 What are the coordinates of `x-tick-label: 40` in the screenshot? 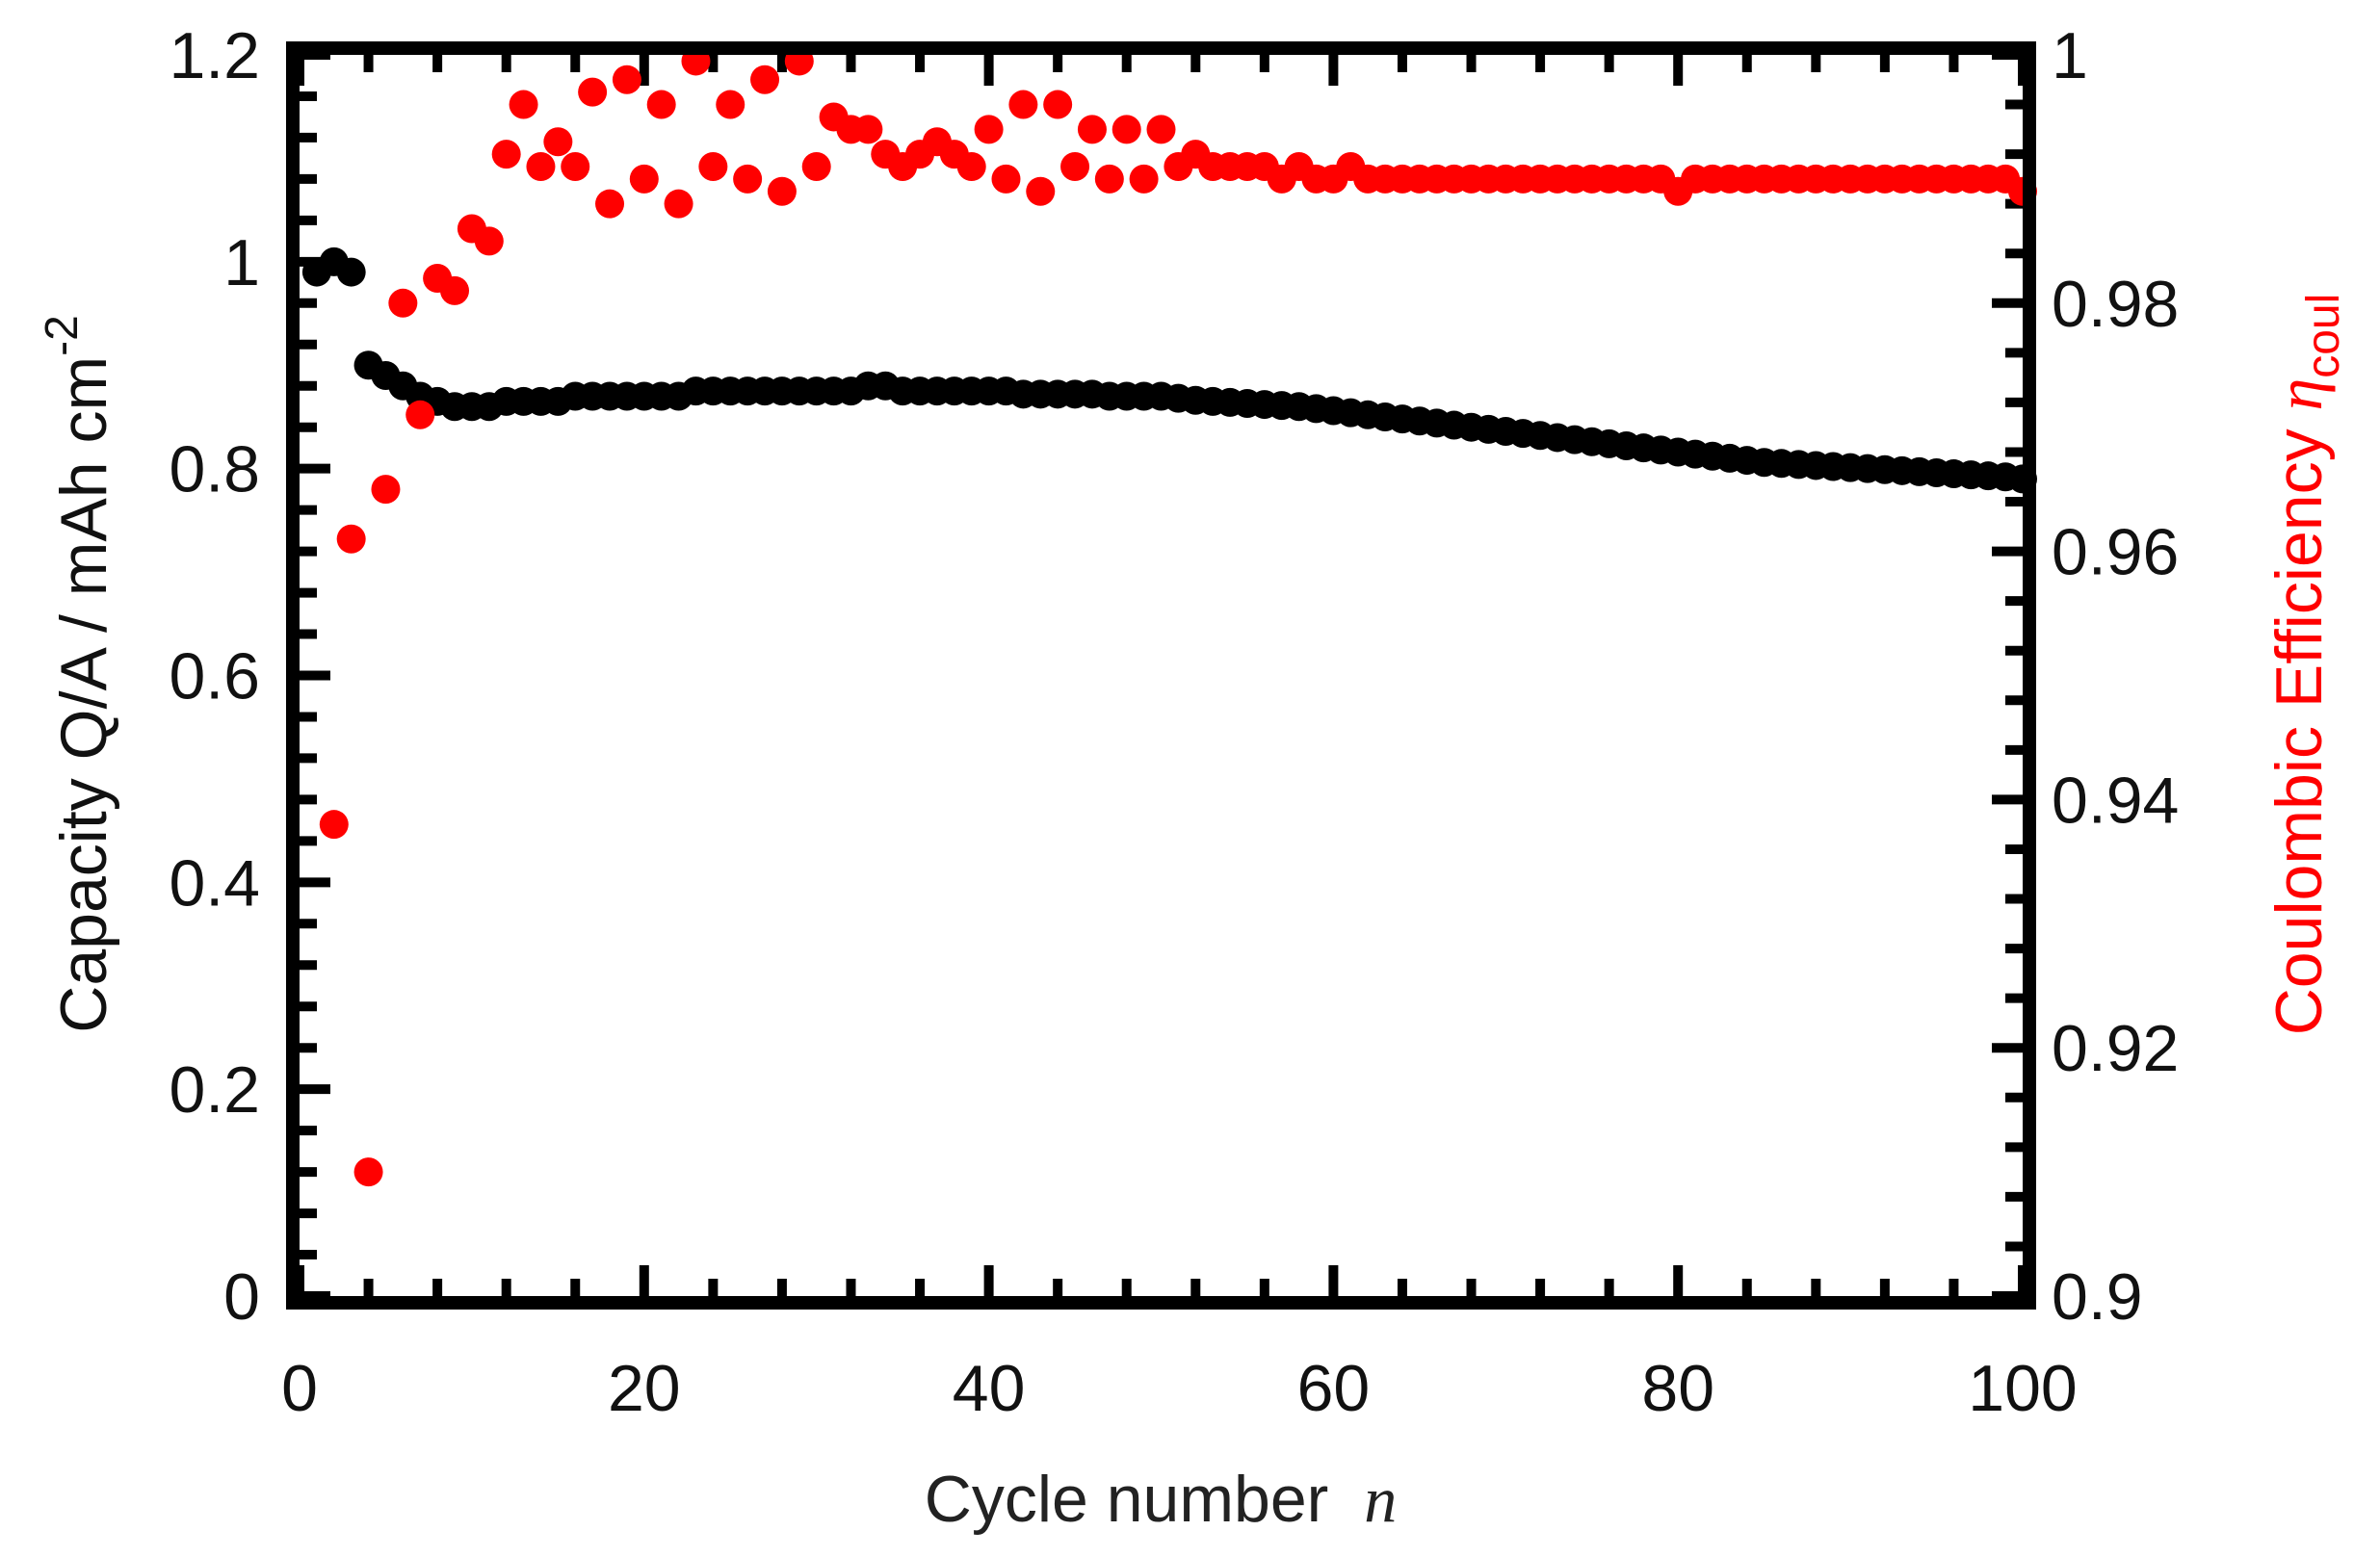 It's located at (989, 1388).